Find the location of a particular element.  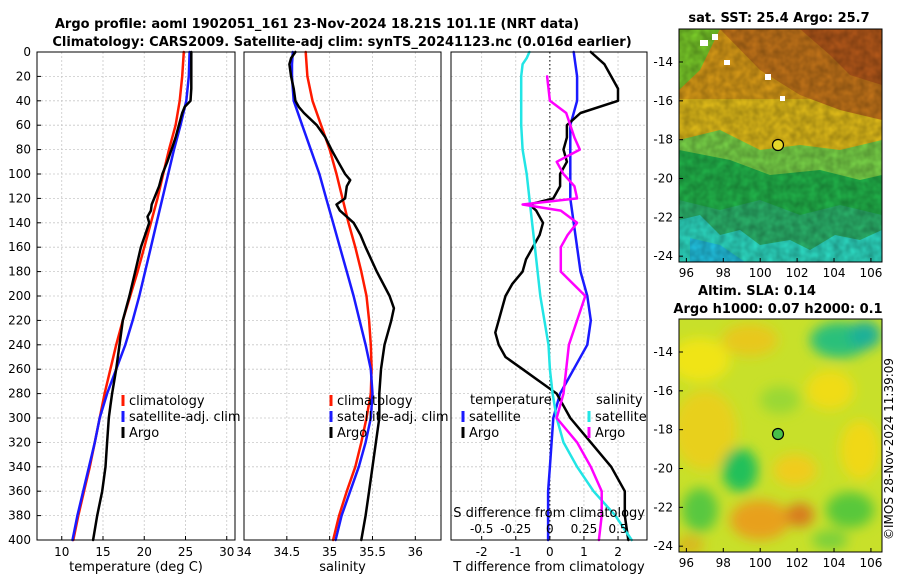

x2-tick-label: -0.25 is located at coordinates (515, 529).